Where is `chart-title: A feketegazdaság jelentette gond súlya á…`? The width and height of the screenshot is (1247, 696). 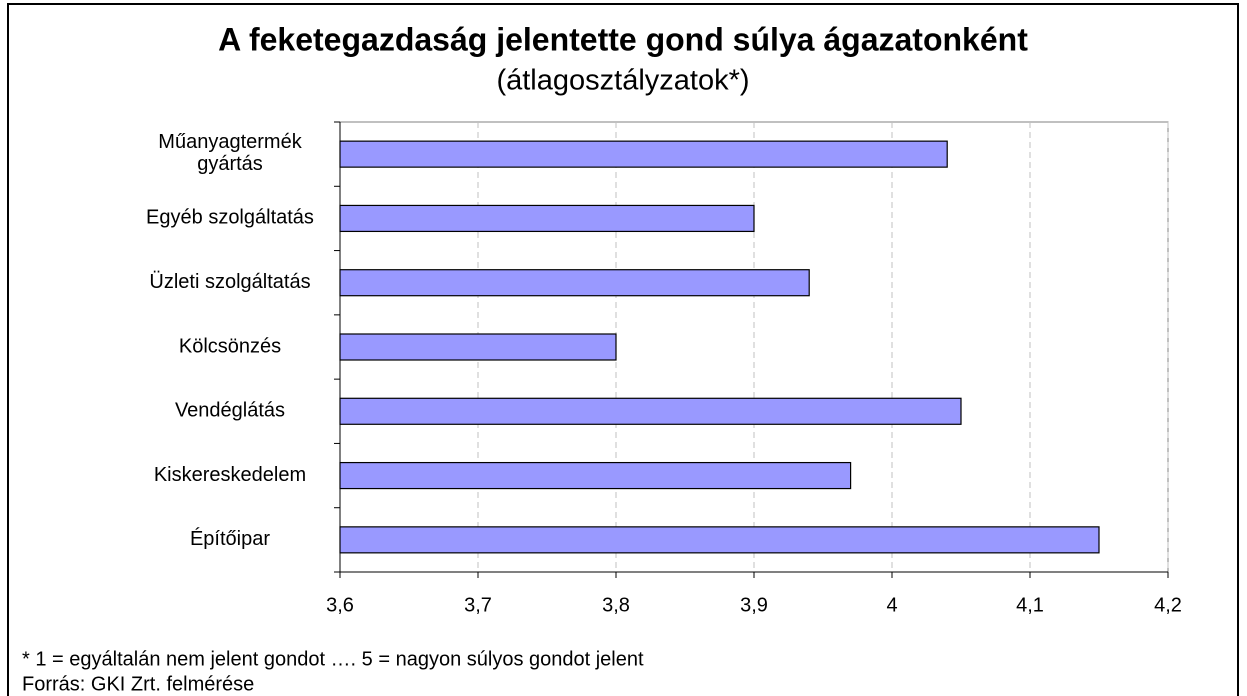 chart-title: A feketegazdaság jelentette gond súlya á… is located at coordinates (623, 39).